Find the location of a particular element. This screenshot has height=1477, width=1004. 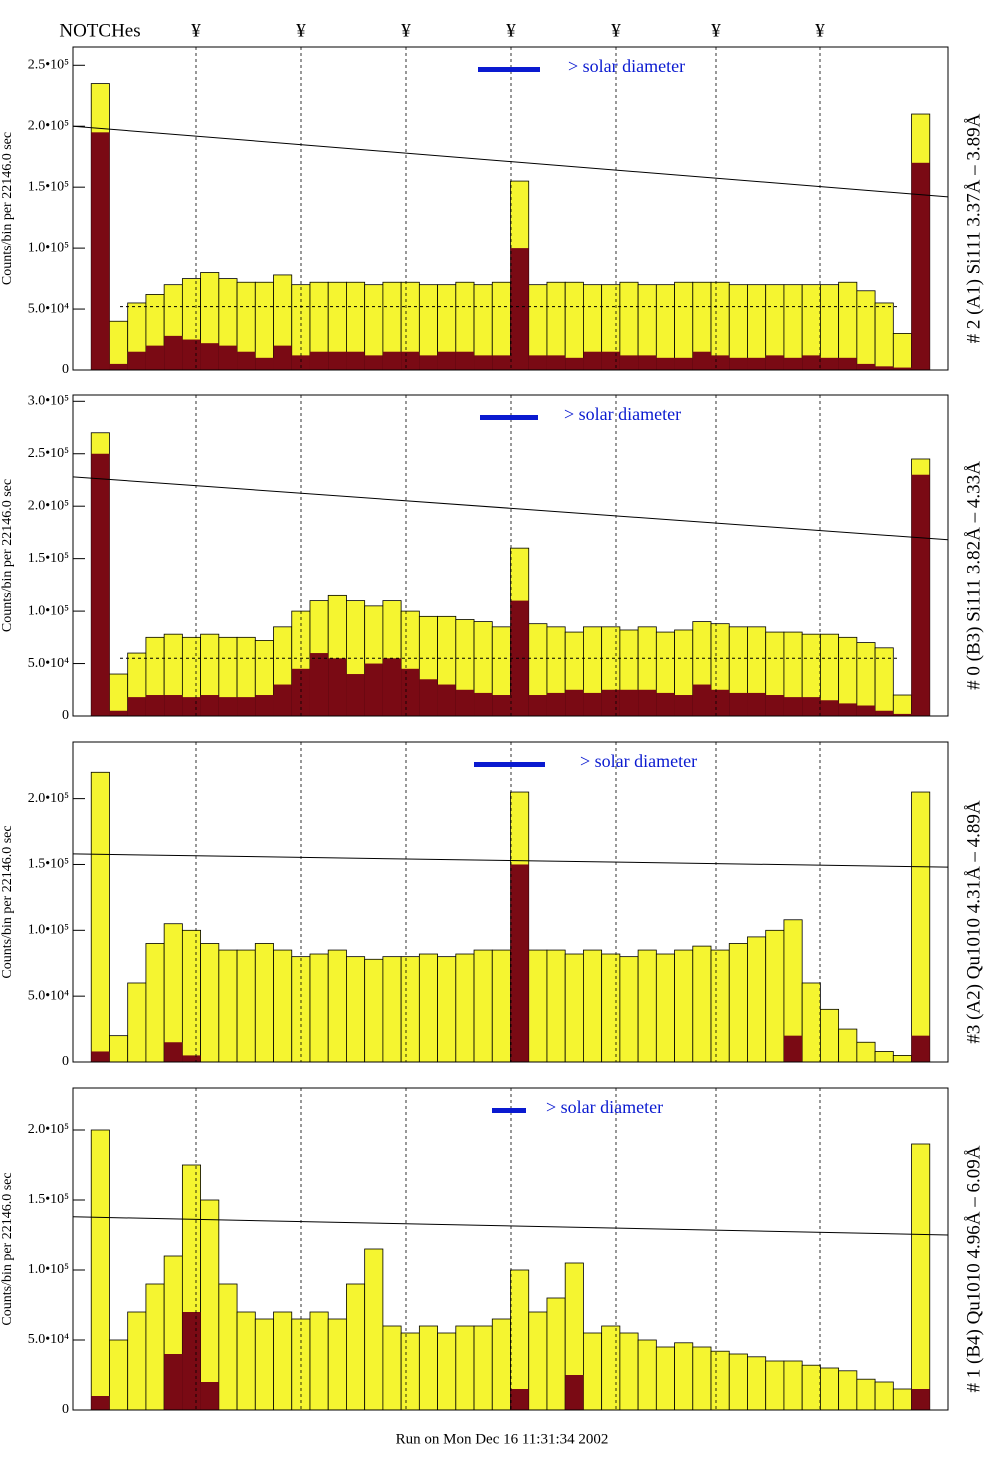

y-tick-label: 5.0•10⁴ is located at coordinates (48, 663).